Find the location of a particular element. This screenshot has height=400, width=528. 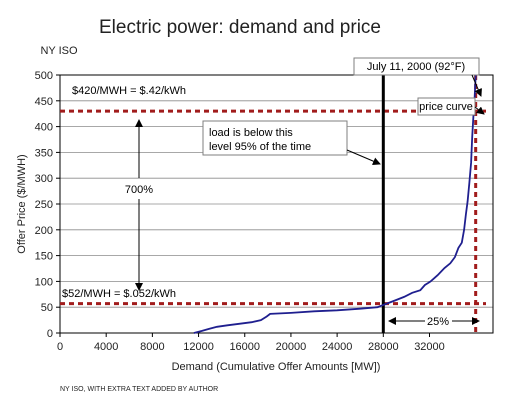

x-tick-label: 16000 is located at coordinates (244, 347).